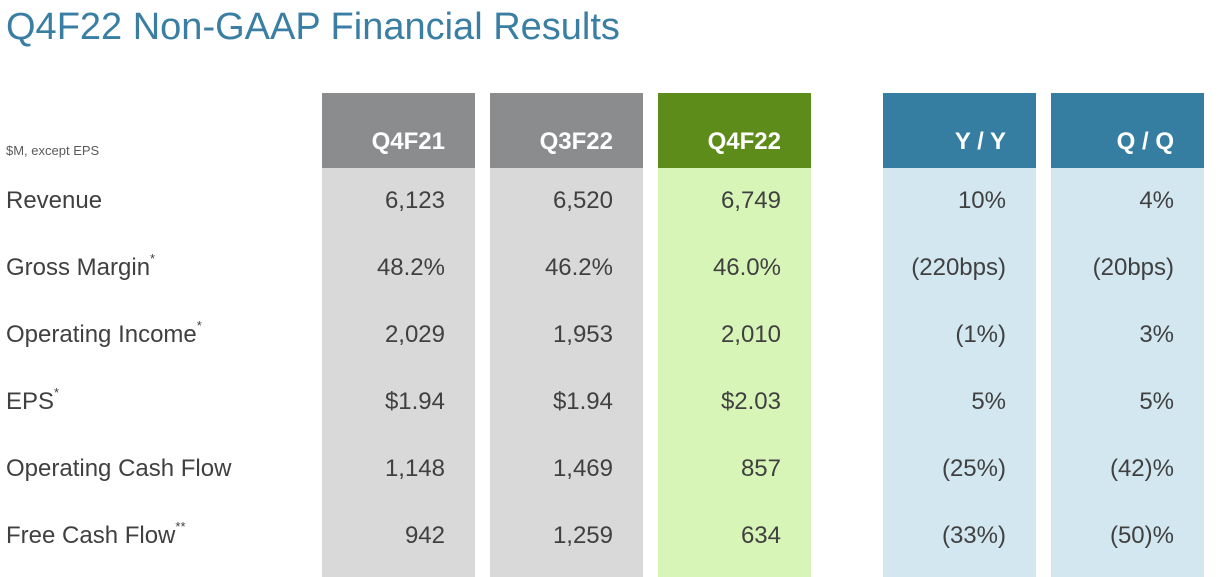 The width and height of the screenshot is (1218, 577). Describe the element at coordinates (81, 266) in the screenshot. I see `row-label: Gross Margin*` at that location.